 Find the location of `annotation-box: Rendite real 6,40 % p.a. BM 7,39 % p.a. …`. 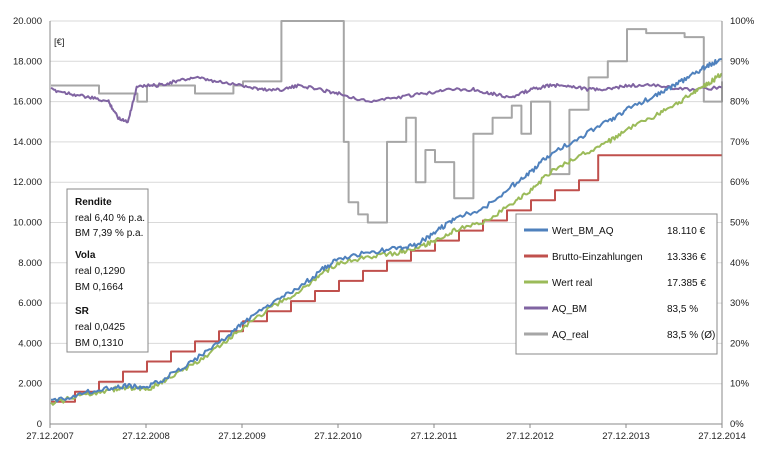

annotation-box: Rendite real 6,40 % p.a. BM 7,39 % p.a. … is located at coordinates (107, 270).